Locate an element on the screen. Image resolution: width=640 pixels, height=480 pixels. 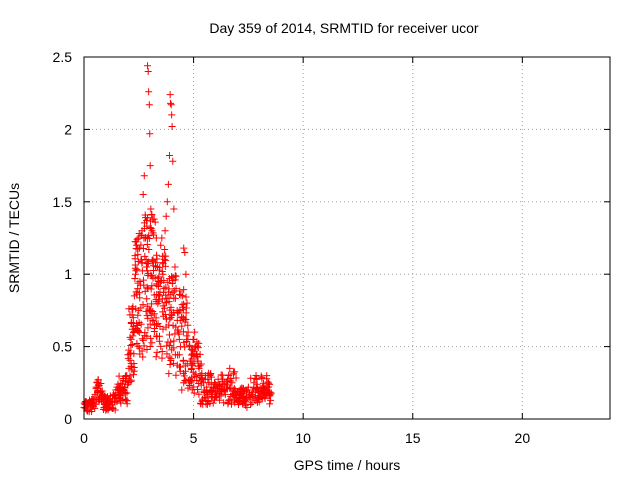
x-tick-label: 10 is located at coordinates (303, 438).